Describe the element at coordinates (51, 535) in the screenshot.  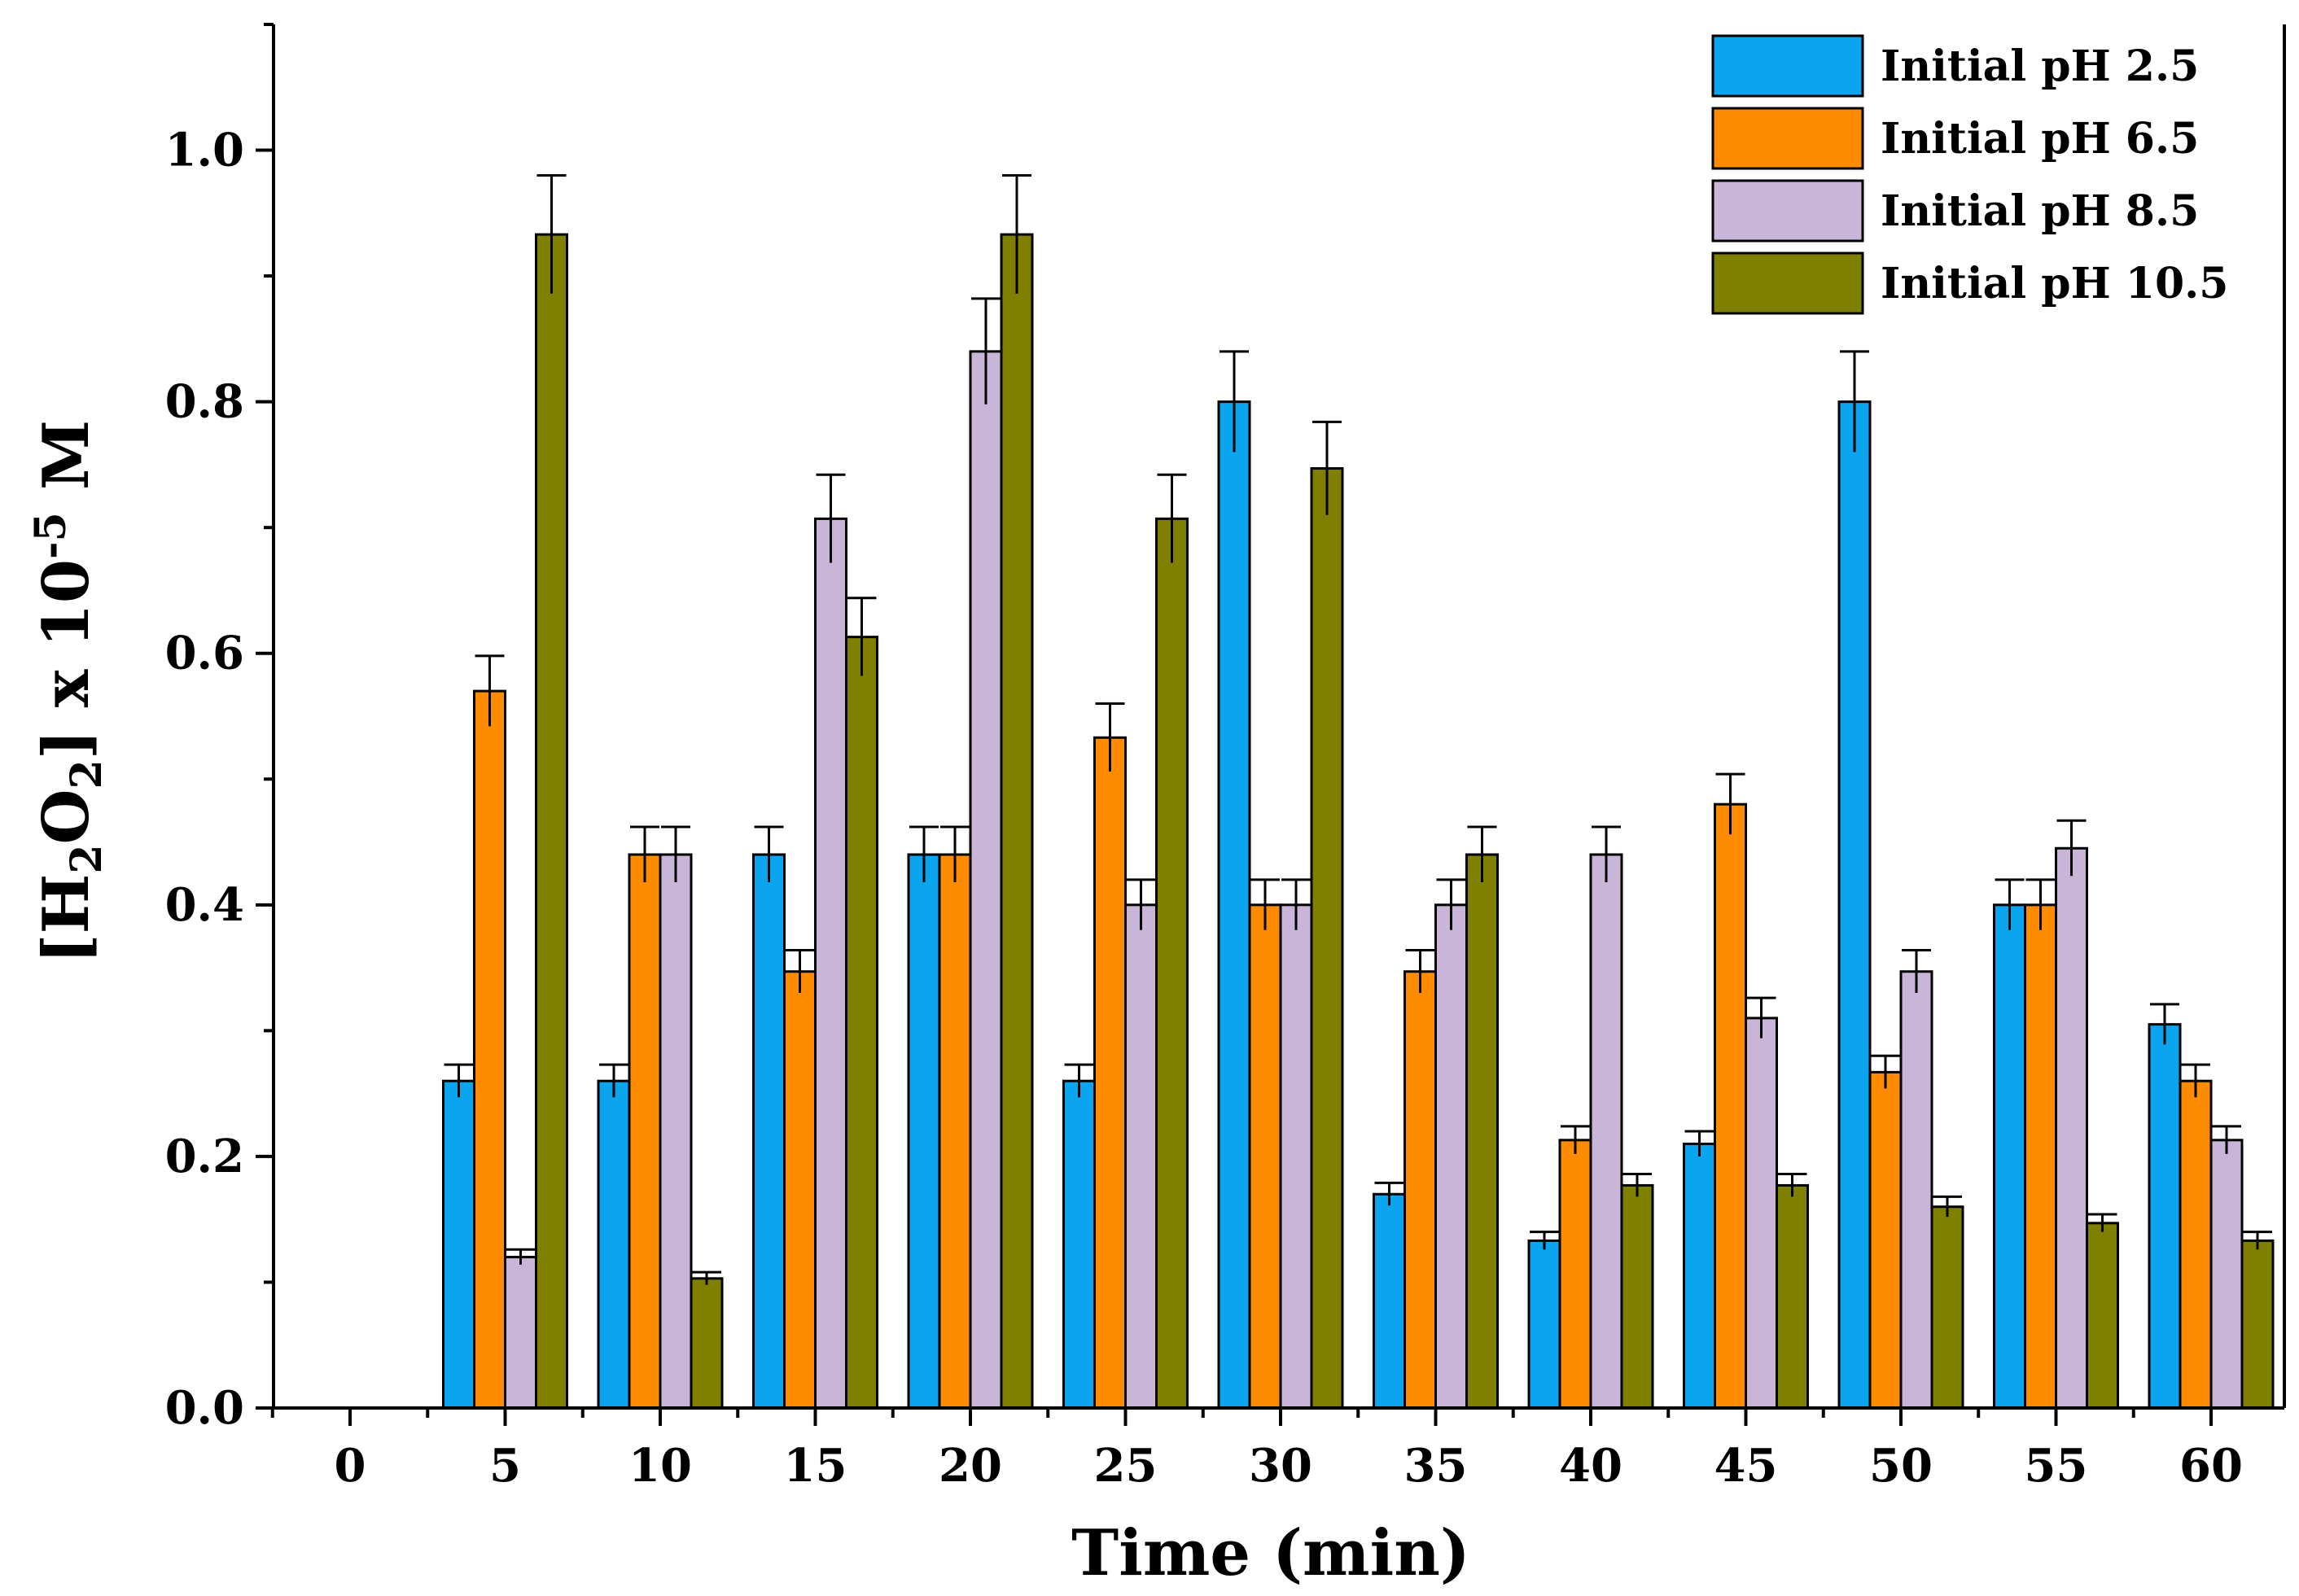
I see `y-axis-title-part: -5` at that location.